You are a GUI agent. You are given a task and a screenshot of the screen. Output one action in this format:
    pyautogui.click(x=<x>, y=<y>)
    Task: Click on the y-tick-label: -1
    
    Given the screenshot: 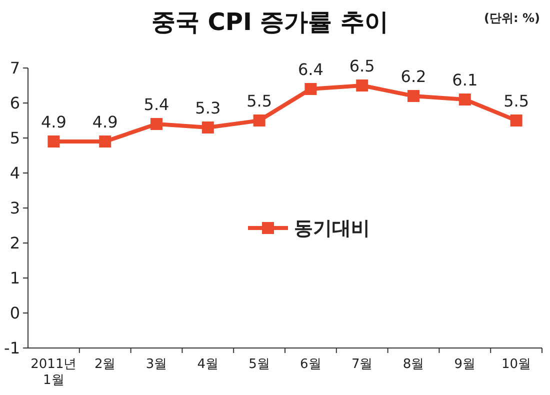 What is the action you would take?
    pyautogui.click(x=12, y=348)
    